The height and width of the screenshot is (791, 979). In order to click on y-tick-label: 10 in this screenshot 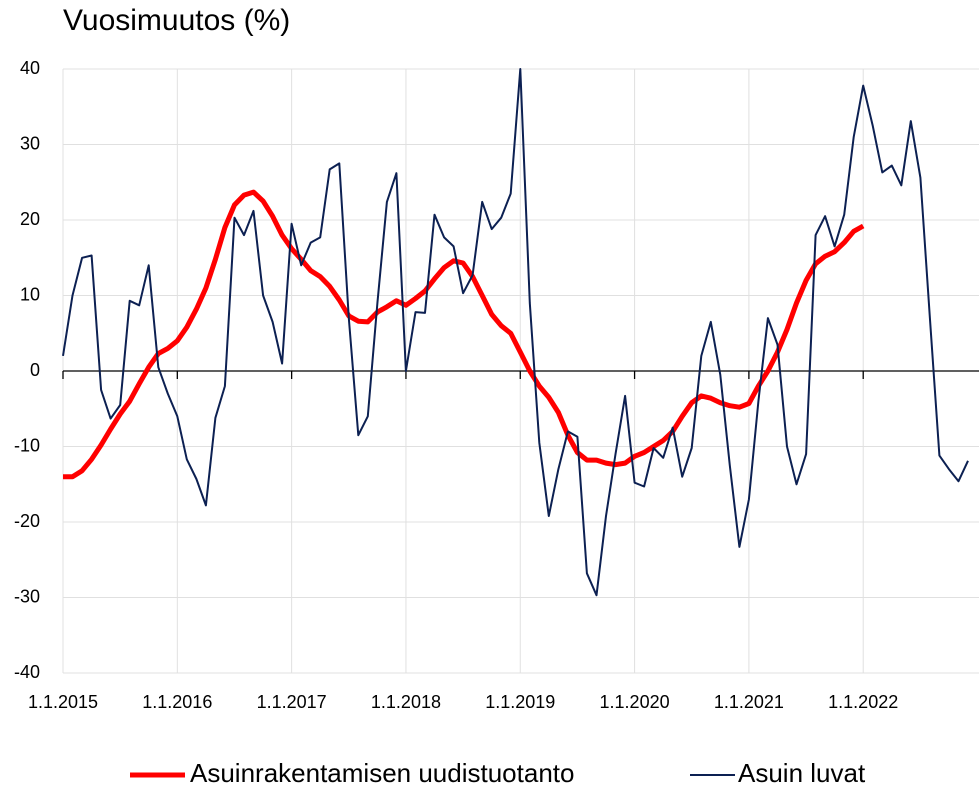, I will do `click(30, 294)`.